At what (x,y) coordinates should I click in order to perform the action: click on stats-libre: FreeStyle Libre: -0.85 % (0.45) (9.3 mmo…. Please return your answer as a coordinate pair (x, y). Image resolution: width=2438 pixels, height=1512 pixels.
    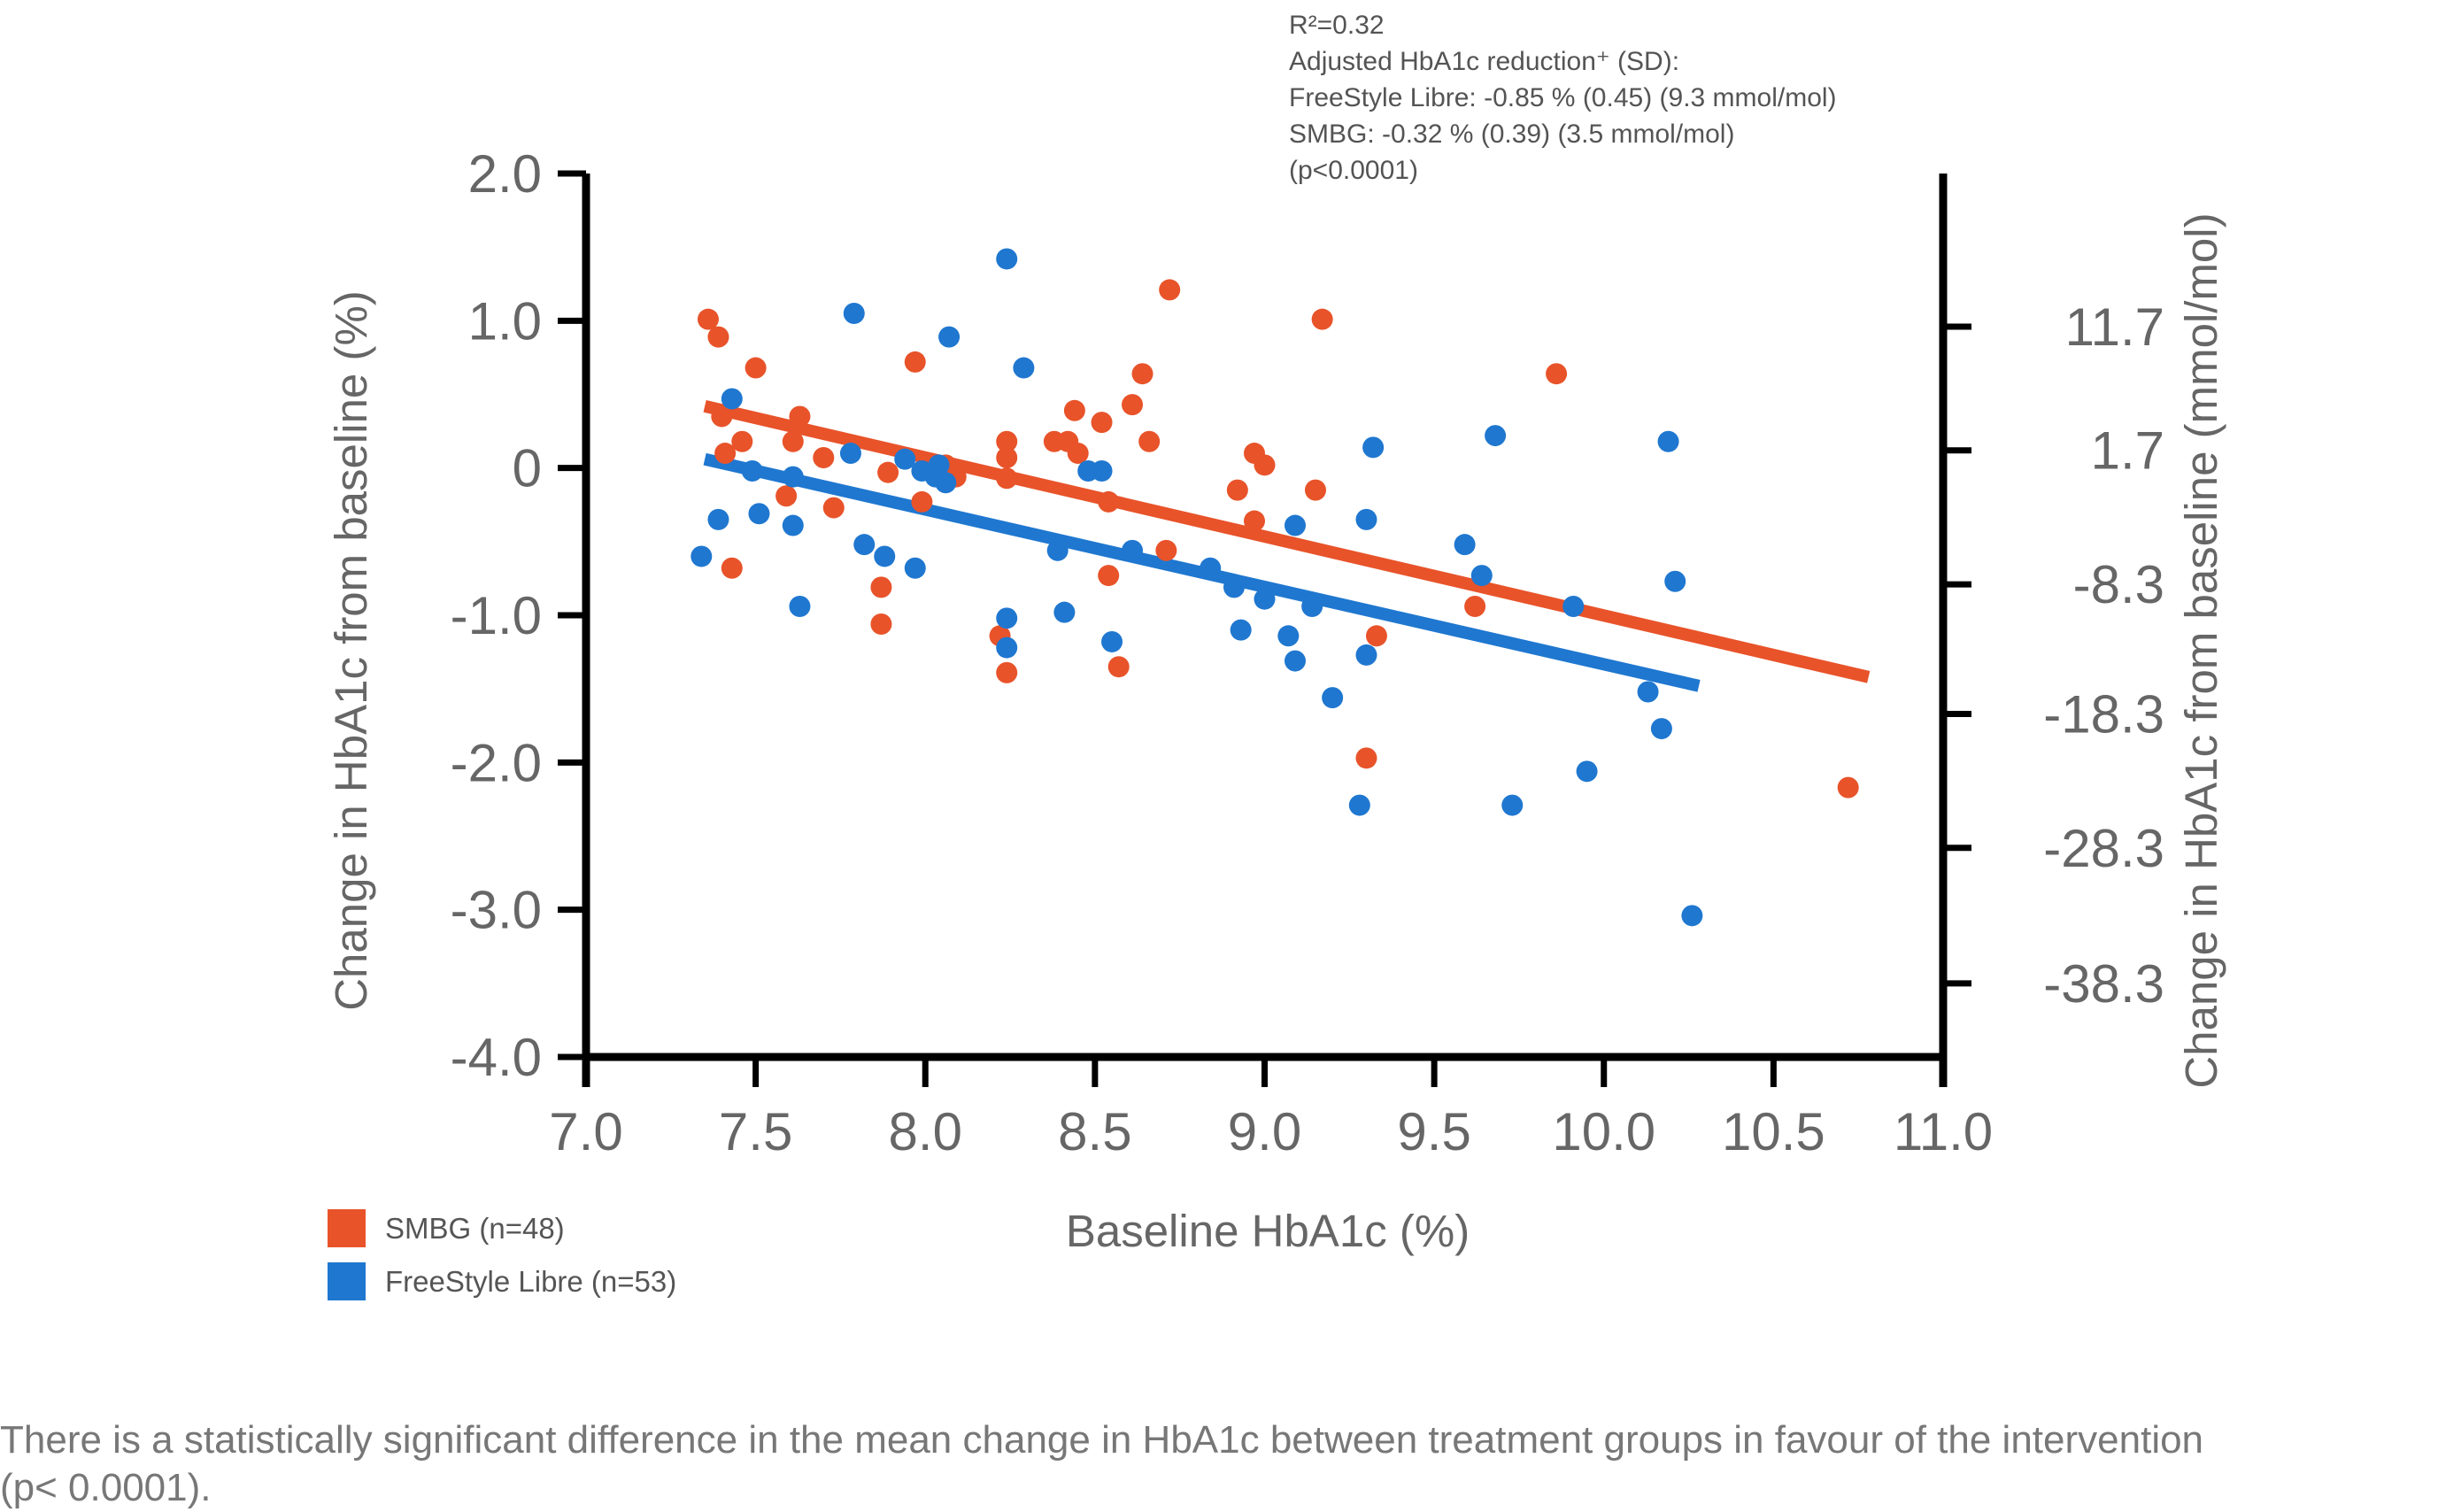
    Looking at the image, I should click on (1563, 97).